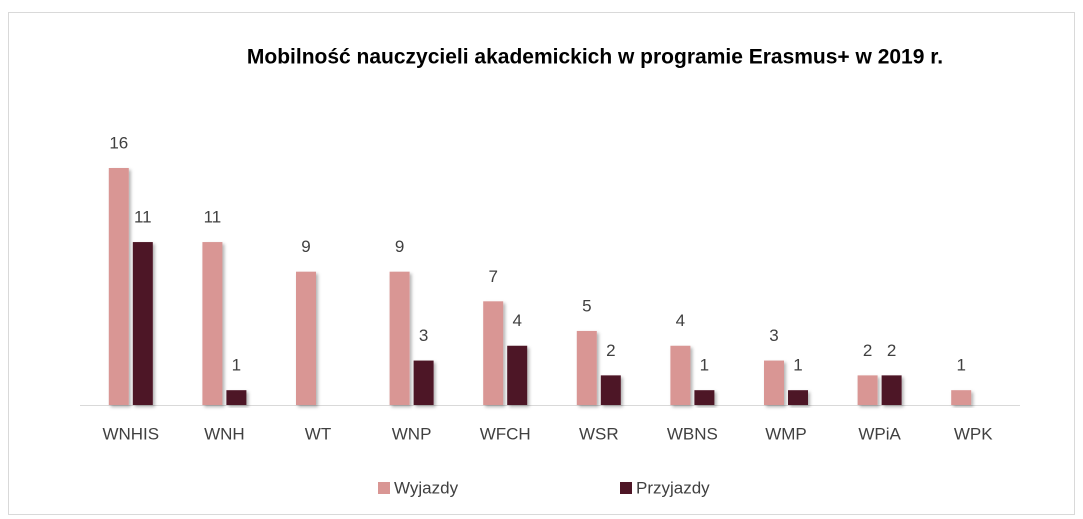 This screenshot has width=1083, height=519. What do you see at coordinates (586, 305) in the screenshot?
I see `data-label: 5` at bounding box center [586, 305].